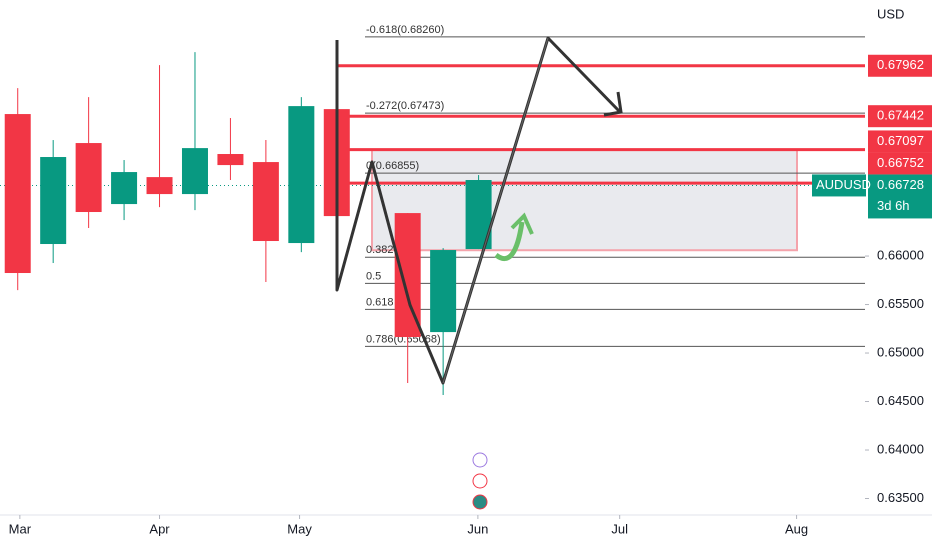 The image size is (932, 550). I want to click on green-arrow-head, so click(522, 223).